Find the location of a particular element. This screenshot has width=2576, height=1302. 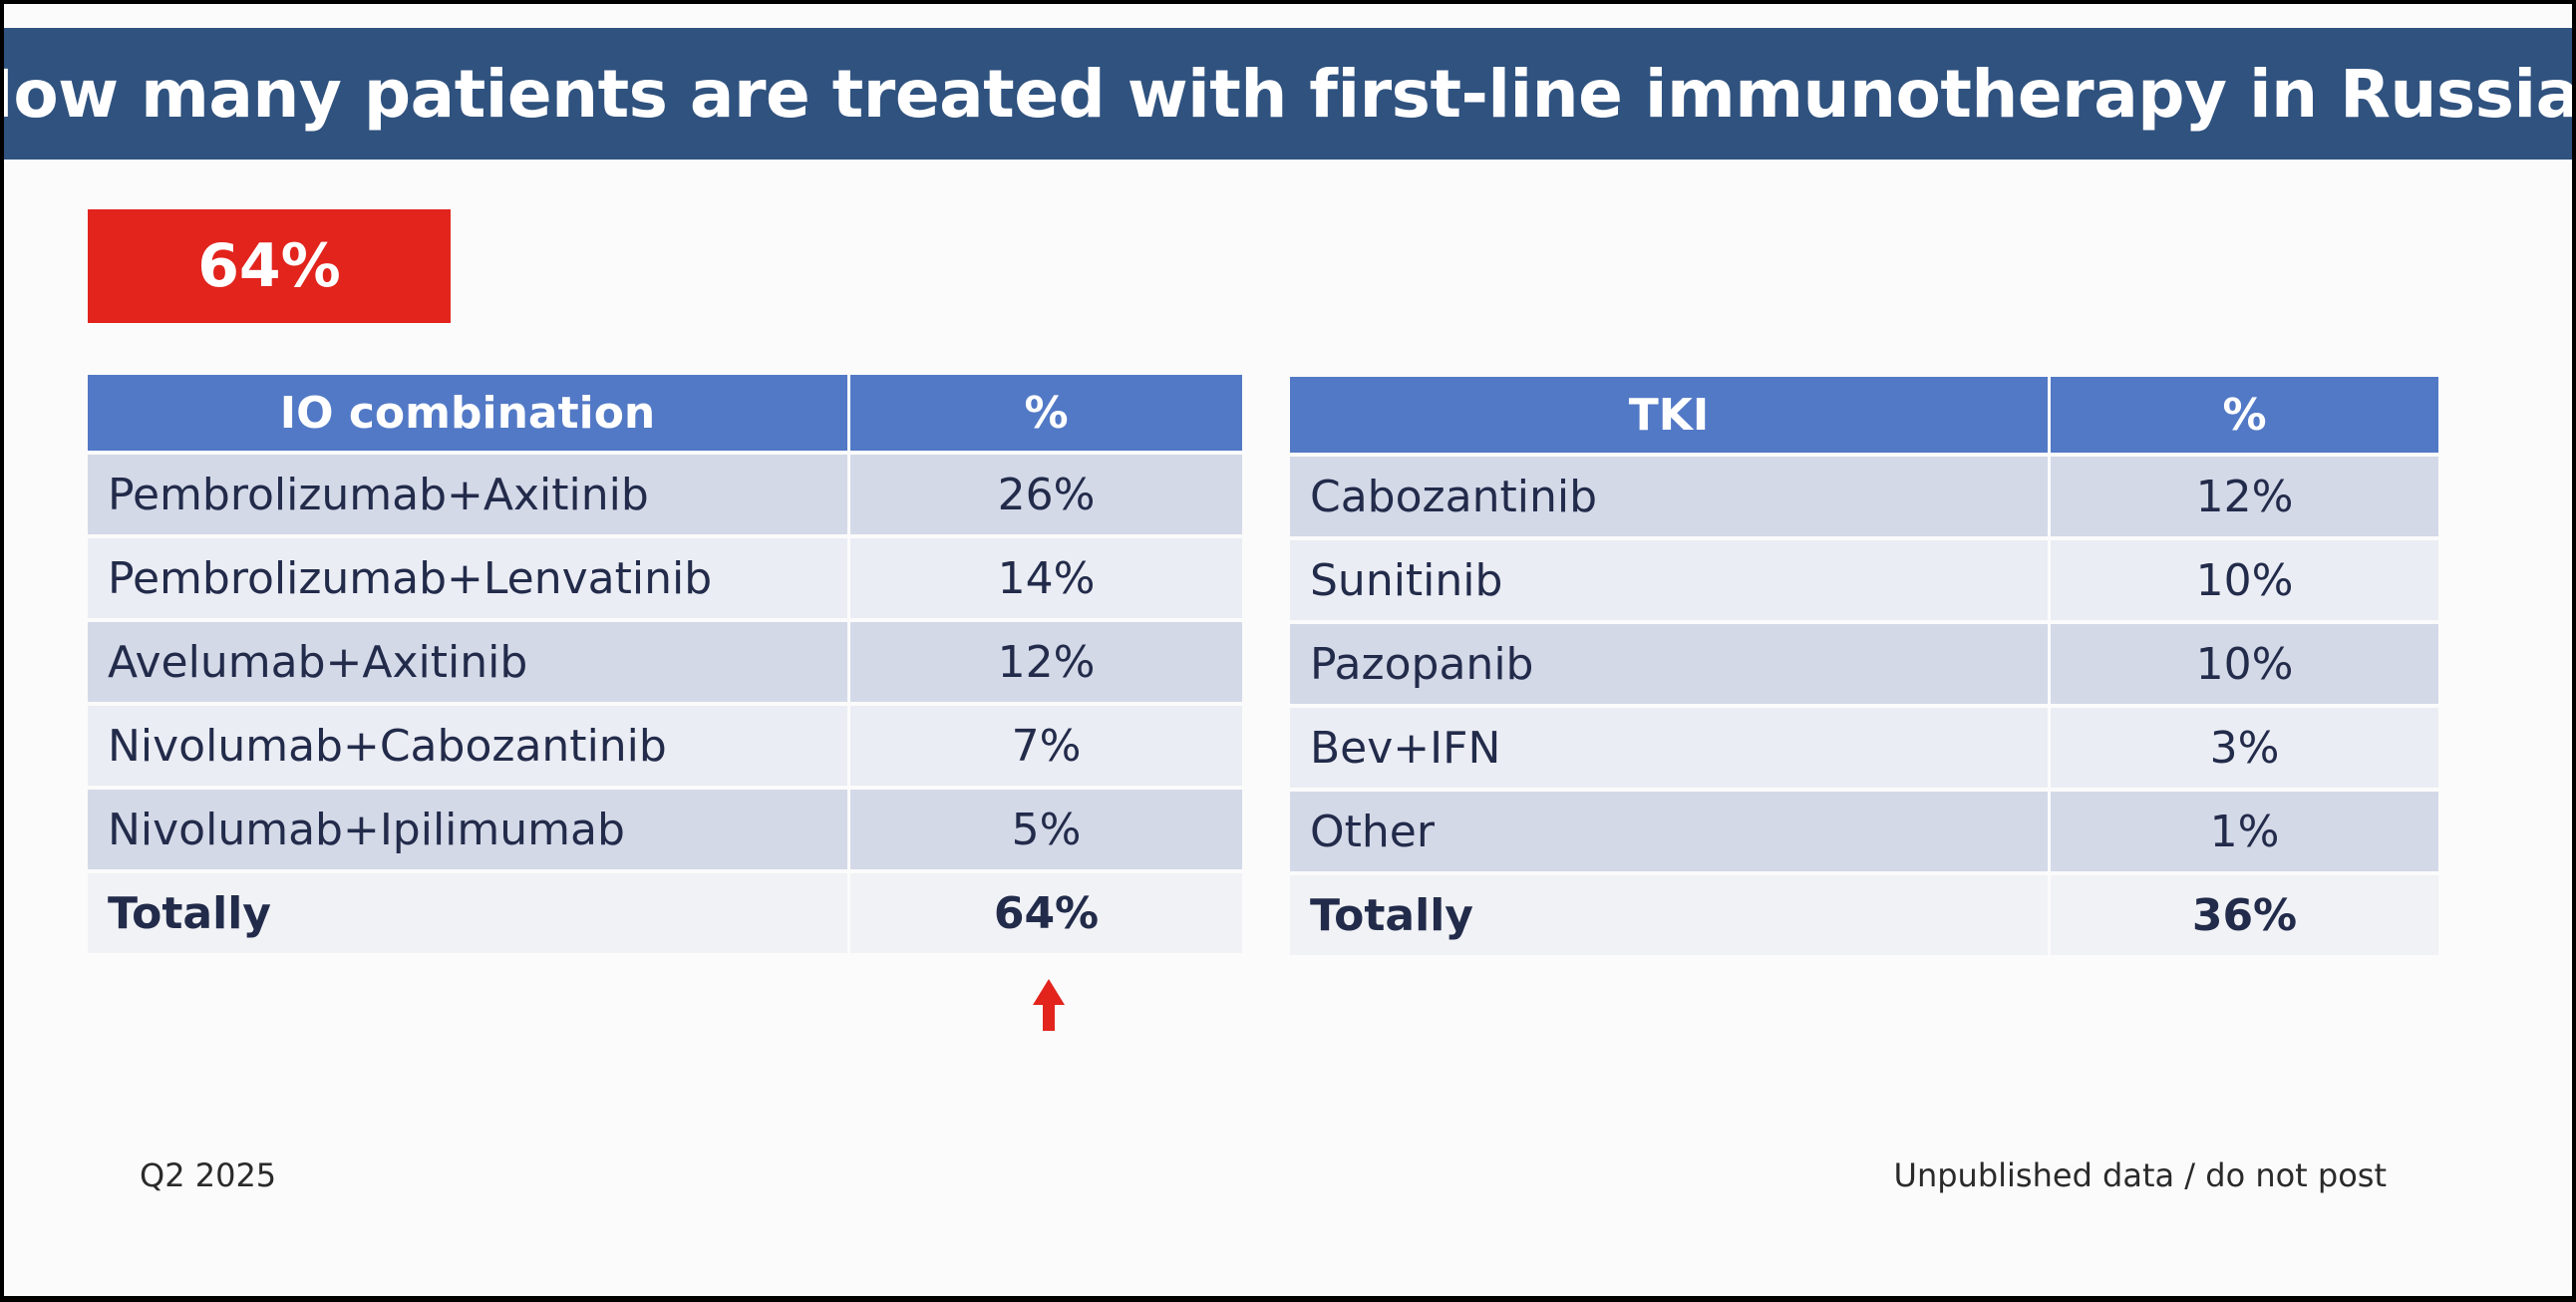

table-row: Avelumab+Axitinib 12% is located at coordinates (665, 662).